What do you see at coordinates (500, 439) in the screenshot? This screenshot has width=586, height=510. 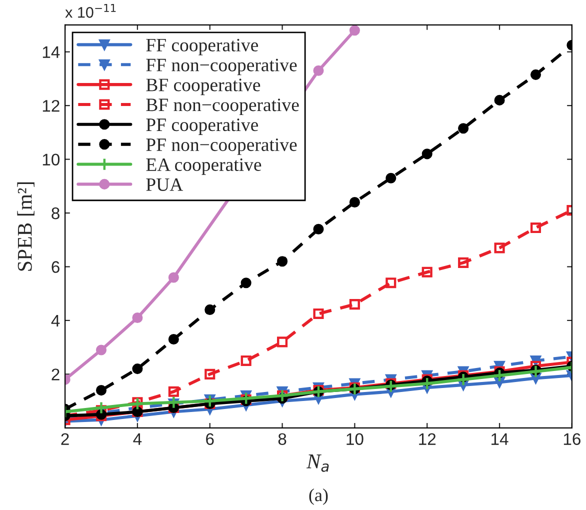 I see `x-tick-label: 14` at bounding box center [500, 439].